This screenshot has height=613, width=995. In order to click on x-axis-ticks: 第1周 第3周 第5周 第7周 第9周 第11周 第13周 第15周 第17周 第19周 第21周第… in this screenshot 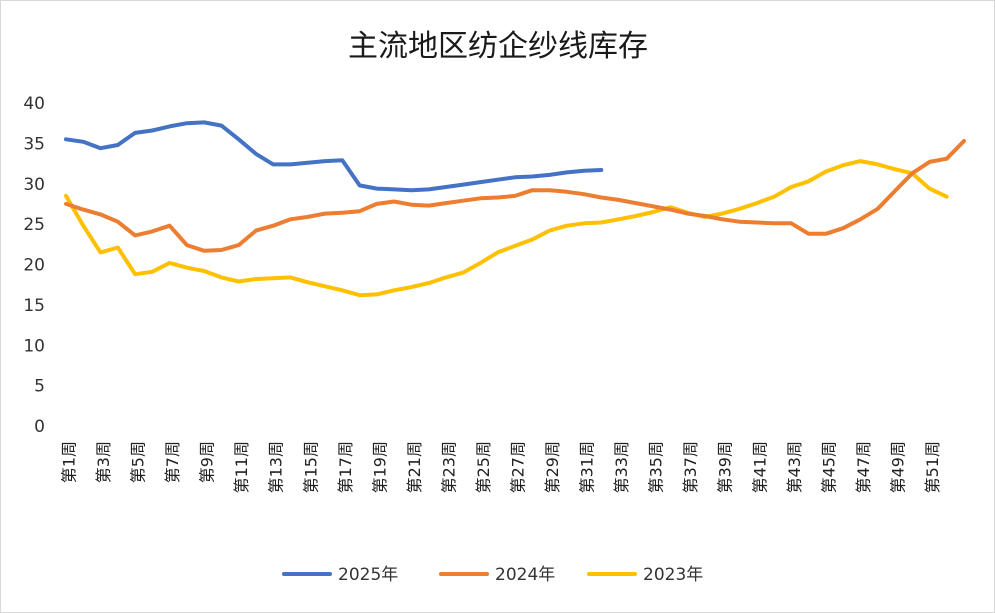, I will do `click(501, 467)`.